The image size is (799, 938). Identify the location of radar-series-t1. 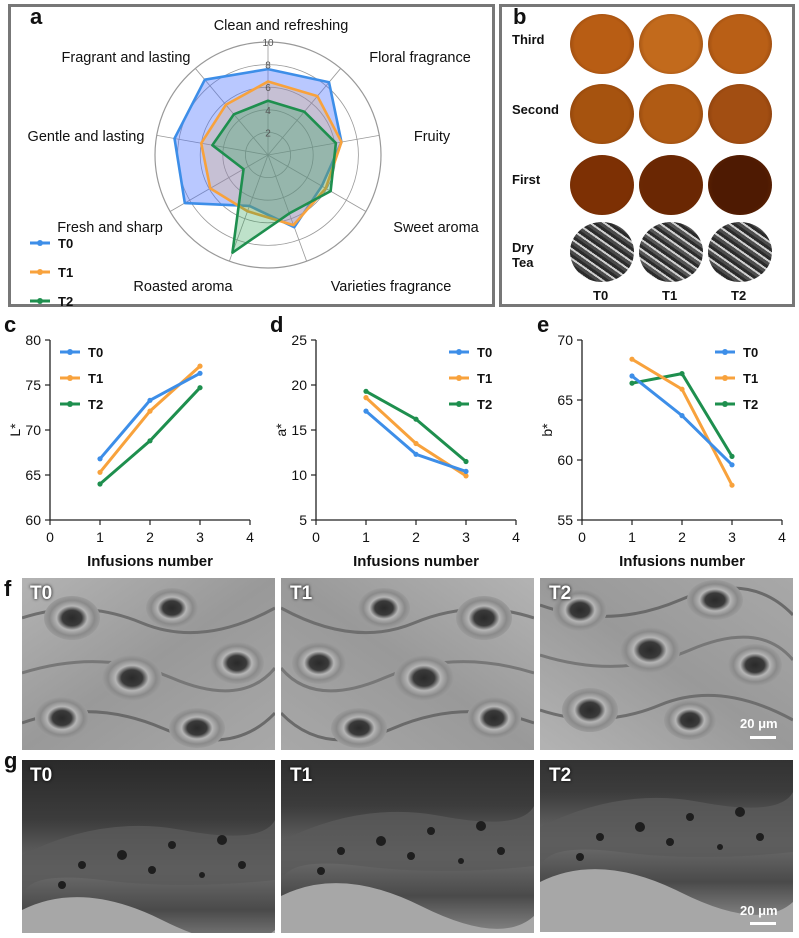
(271, 153).